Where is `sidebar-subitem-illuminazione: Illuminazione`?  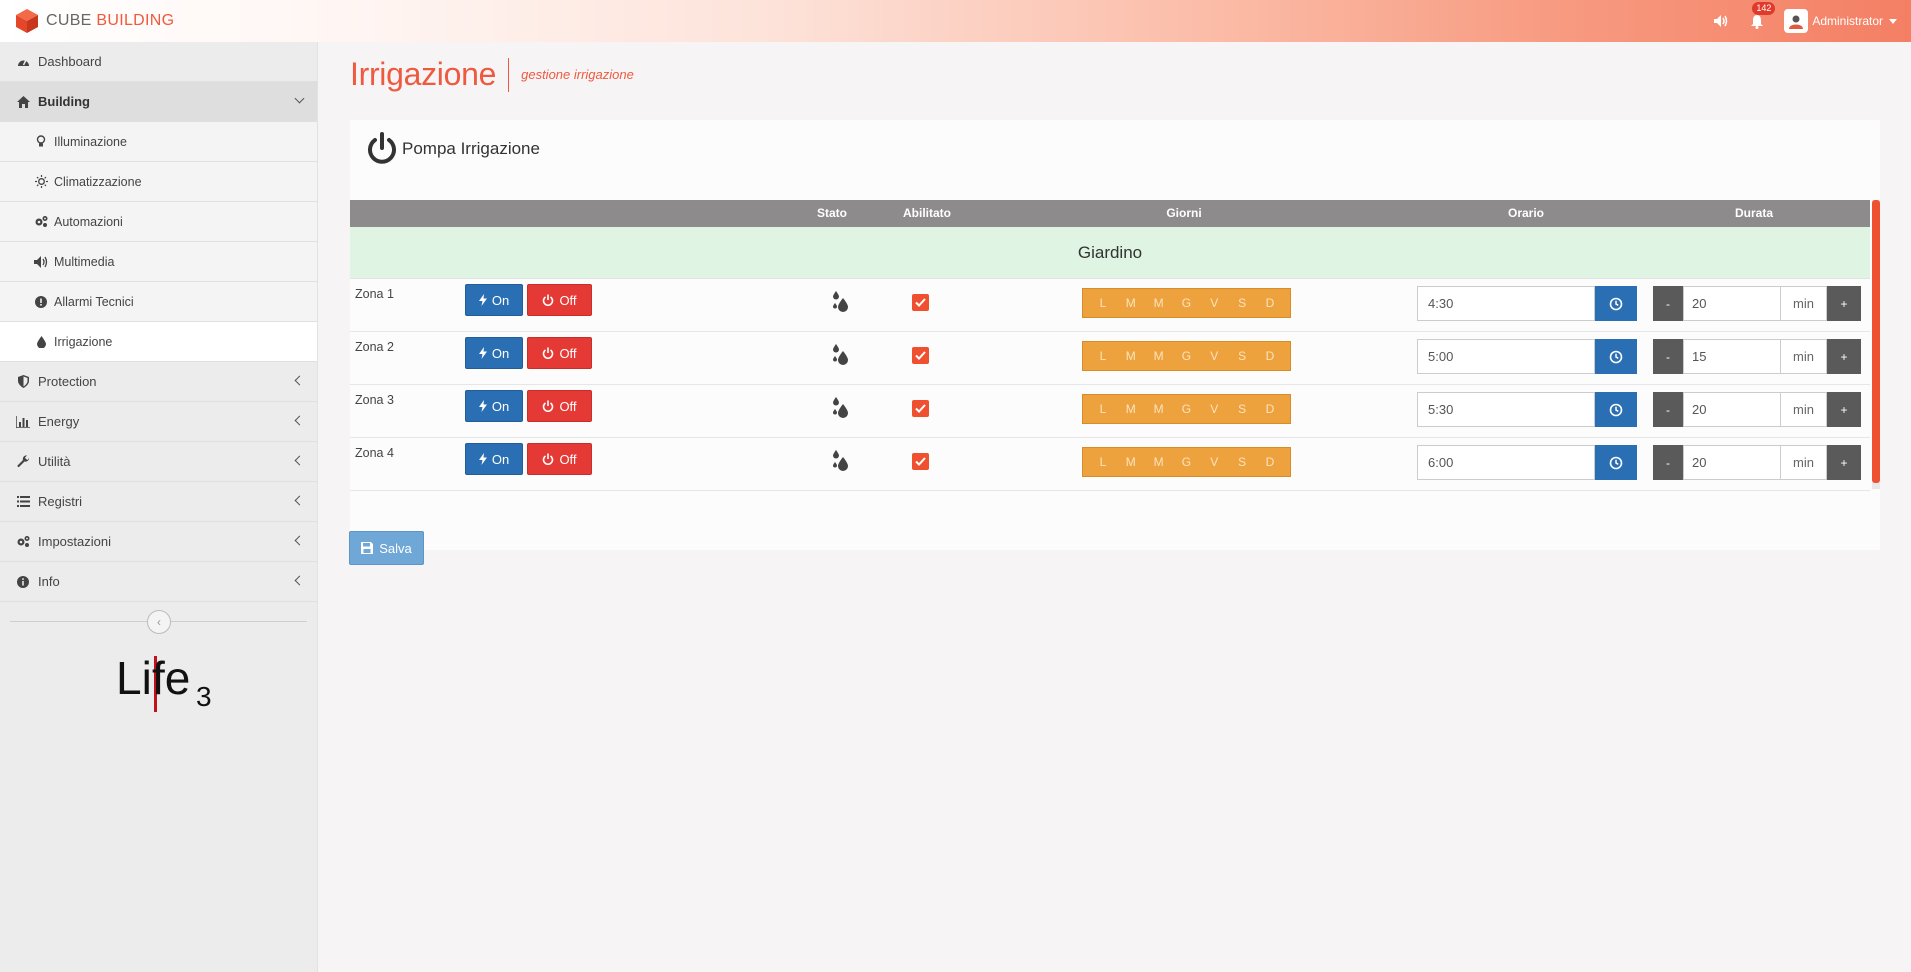 sidebar-subitem-illuminazione: Illuminazione is located at coordinates (158, 142).